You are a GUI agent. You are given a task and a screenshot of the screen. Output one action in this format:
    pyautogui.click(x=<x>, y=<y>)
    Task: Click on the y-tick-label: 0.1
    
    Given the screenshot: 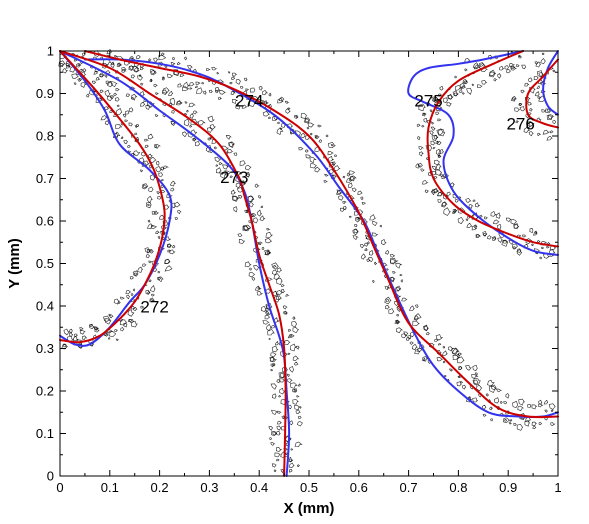 What is the action you would take?
    pyautogui.click(x=45, y=433)
    